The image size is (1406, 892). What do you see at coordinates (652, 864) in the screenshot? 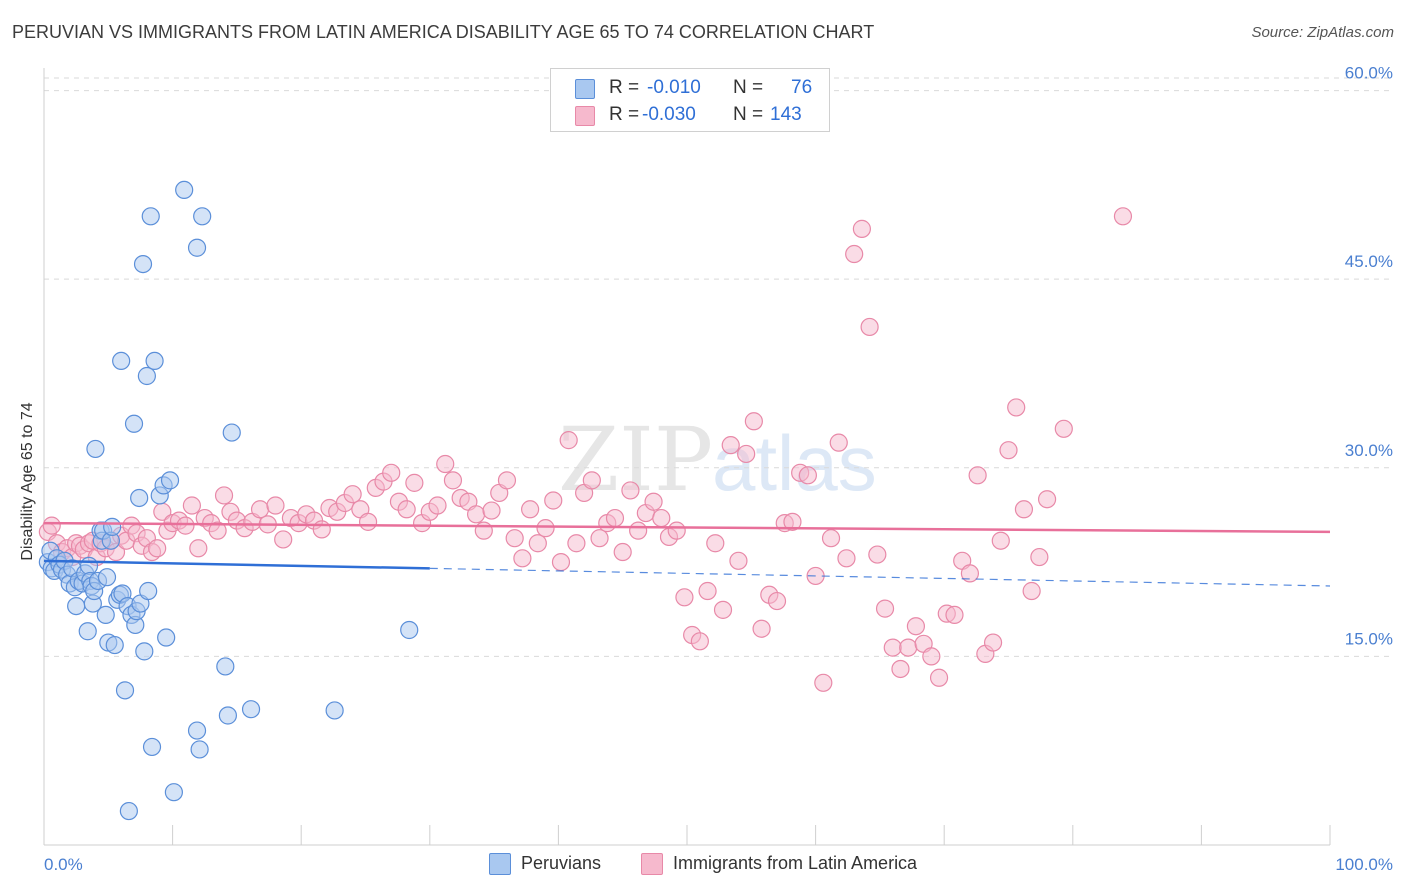
I see `legend-swatch-pink` at bounding box center [652, 864].